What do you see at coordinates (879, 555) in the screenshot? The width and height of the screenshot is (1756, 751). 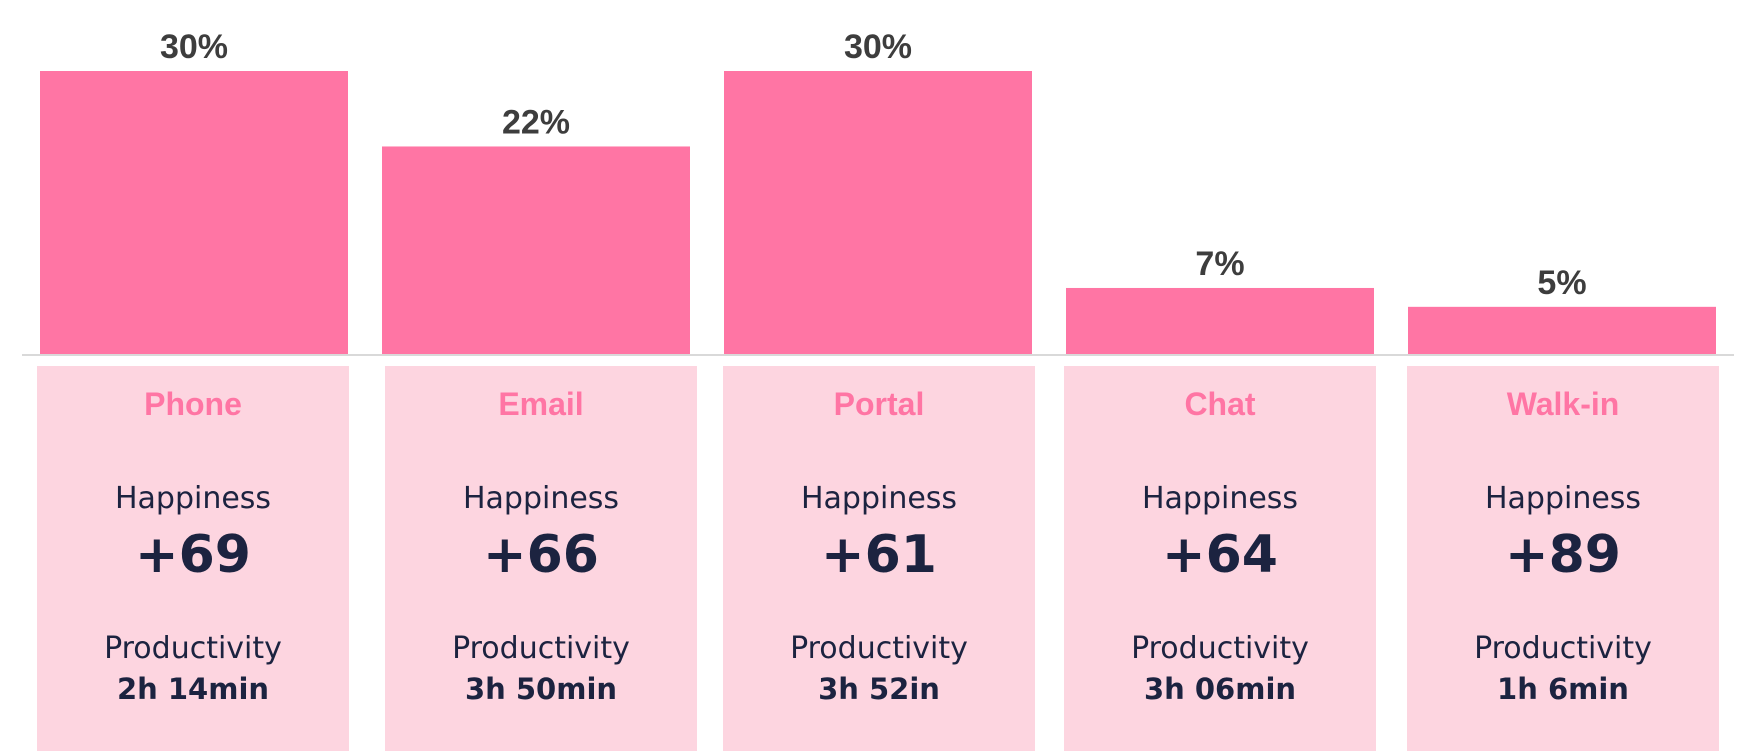 I see `happiness-value: +61` at bounding box center [879, 555].